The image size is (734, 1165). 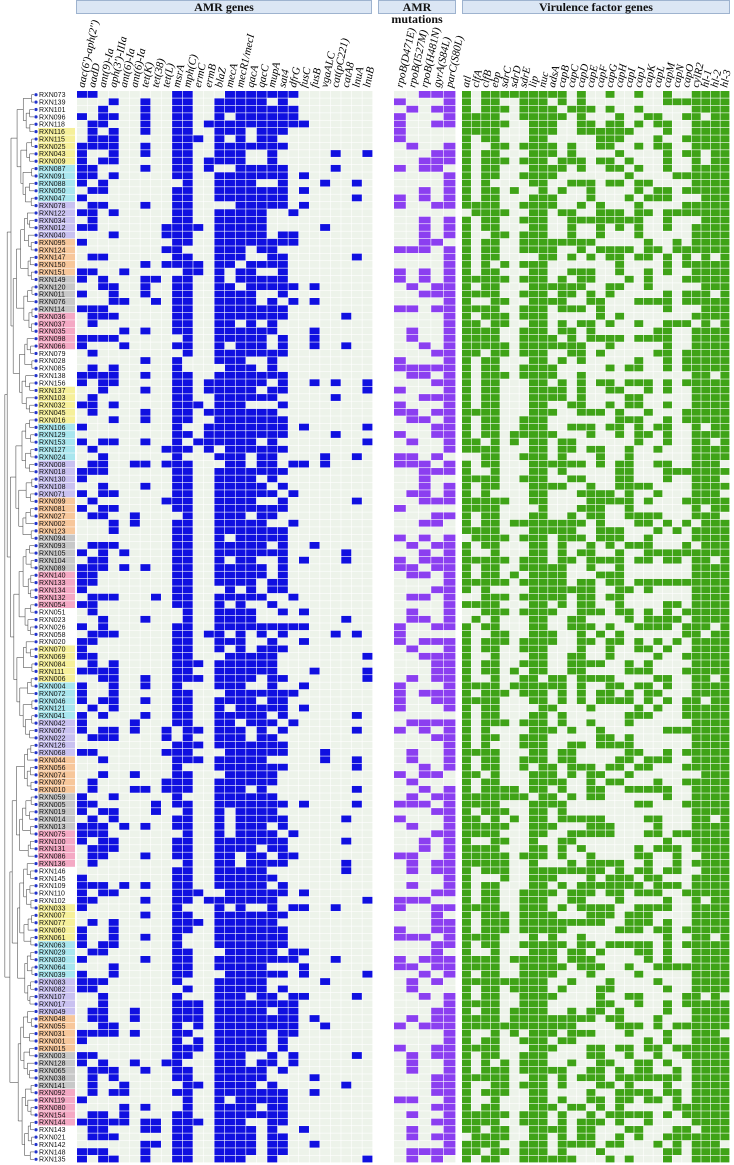 What do you see at coordinates (52, 309) in the screenshot?
I see `isolate-label: RXN114` at bounding box center [52, 309].